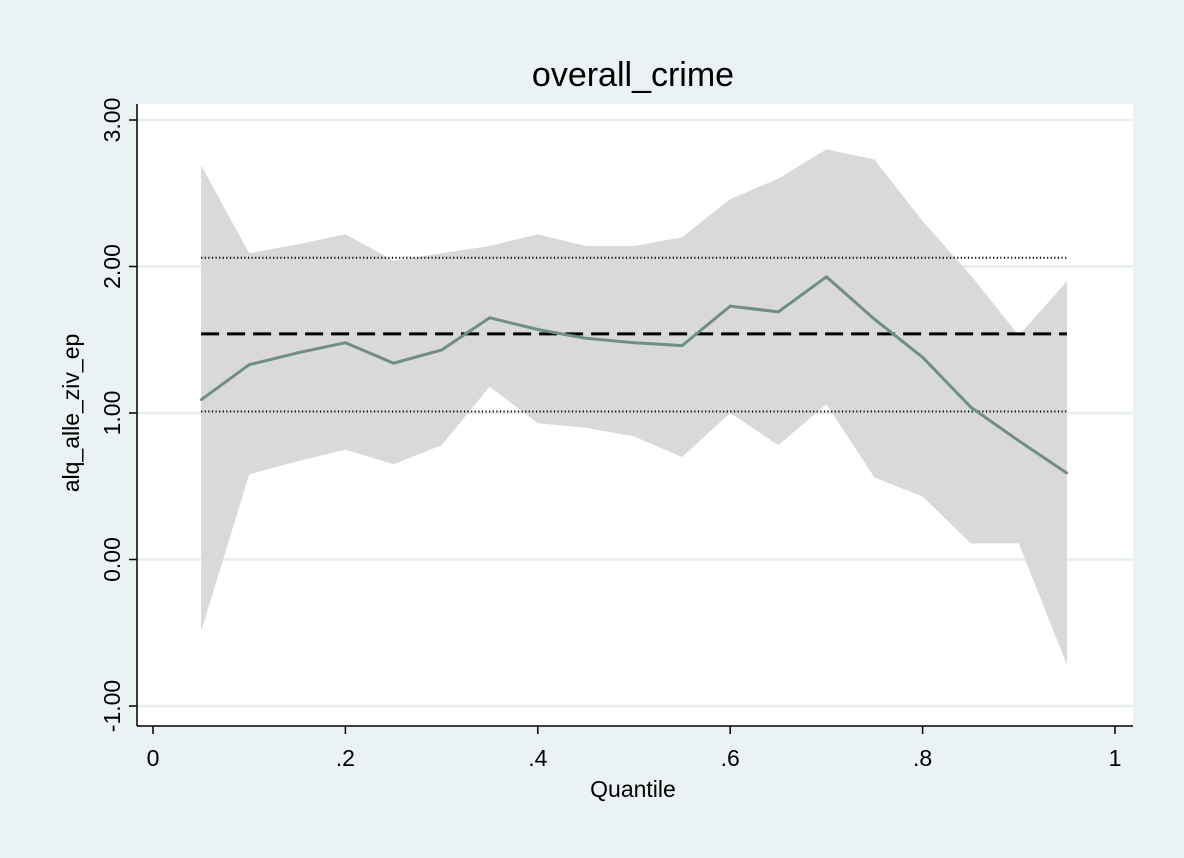 This screenshot has height=858, width=1184. What do you see at coordinates (112, 559) in the screenshot?
I see `y-tick-label: 0.00` at bounding box center [112, 559].